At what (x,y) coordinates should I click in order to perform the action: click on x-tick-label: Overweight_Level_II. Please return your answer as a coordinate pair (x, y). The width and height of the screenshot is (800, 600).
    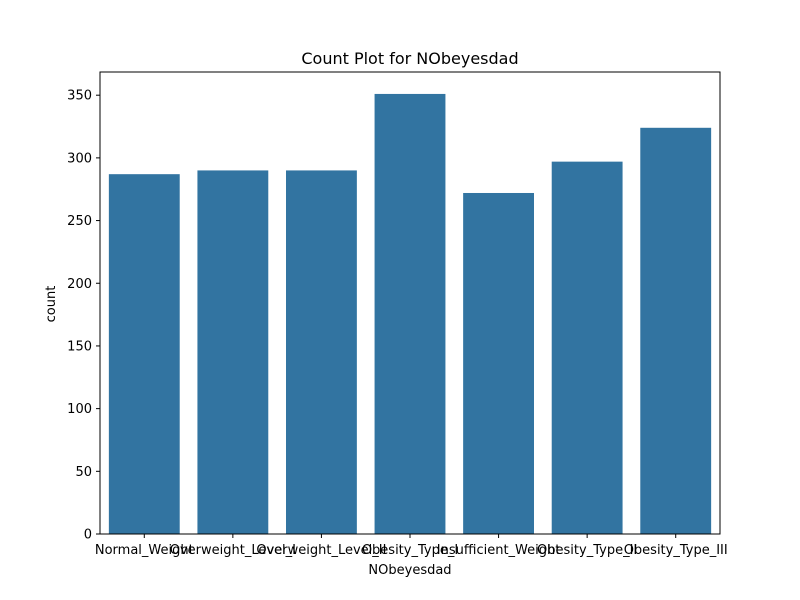
    Looking at the image, I should click on (321, 550).